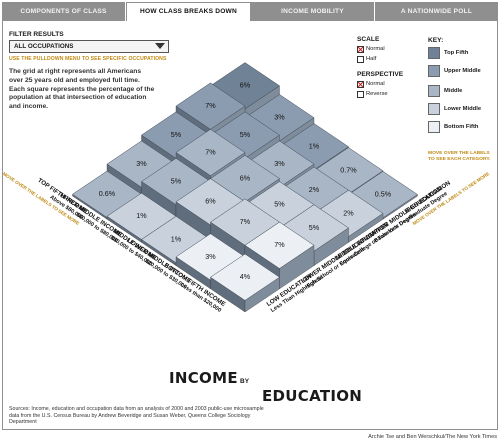 The image size is (500, 444). What do you see at coordinates (436, 40) in the screenshot?
I see `key-heading: KEY:` at bounding box center [436, 40].